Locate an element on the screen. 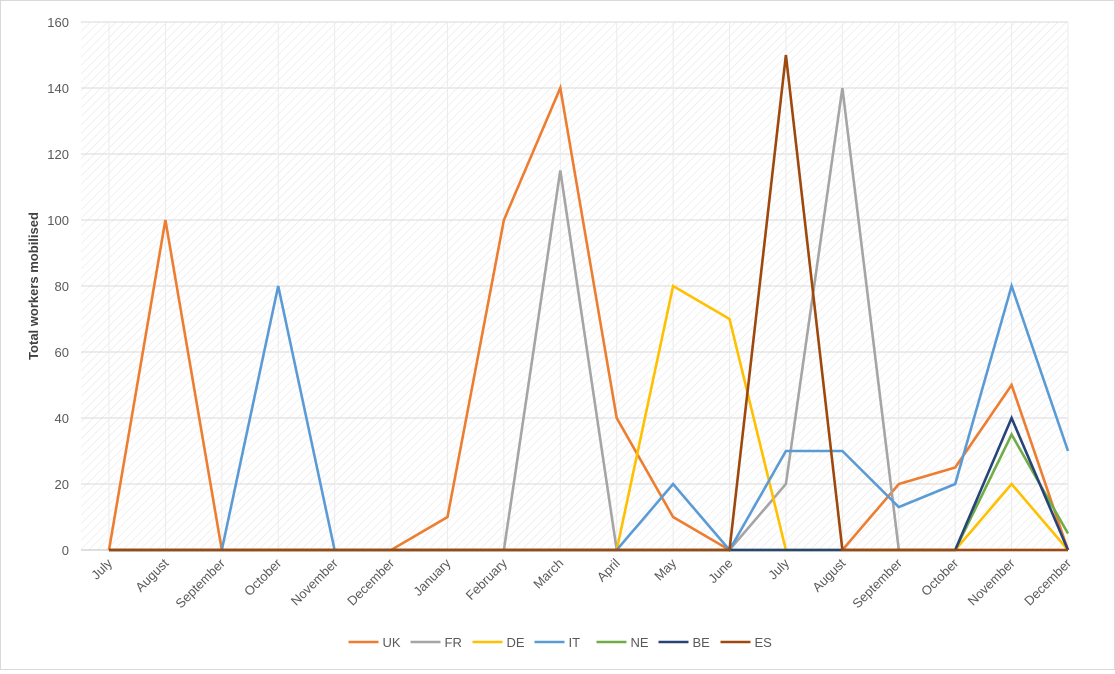 The height and width of the screenshot is (674, 1115). y-tick-label: 140 is located at coordinates (58, 88).